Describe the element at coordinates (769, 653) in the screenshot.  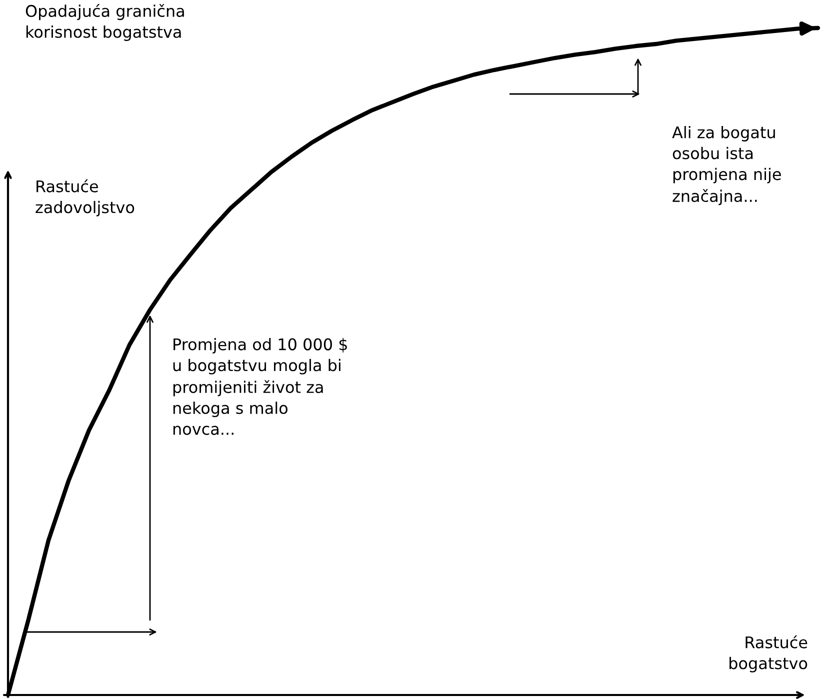
I see `x-axis-title: Rastuće bogatstvo` at that location.